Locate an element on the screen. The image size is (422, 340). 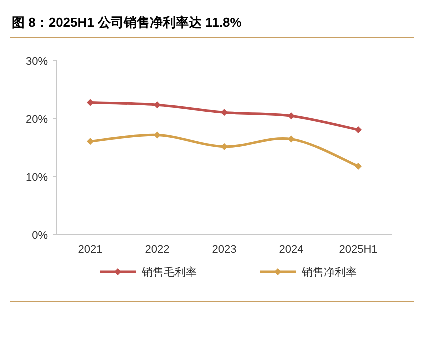
x-tick-label: 2022 is located at coordinates (157, 250).